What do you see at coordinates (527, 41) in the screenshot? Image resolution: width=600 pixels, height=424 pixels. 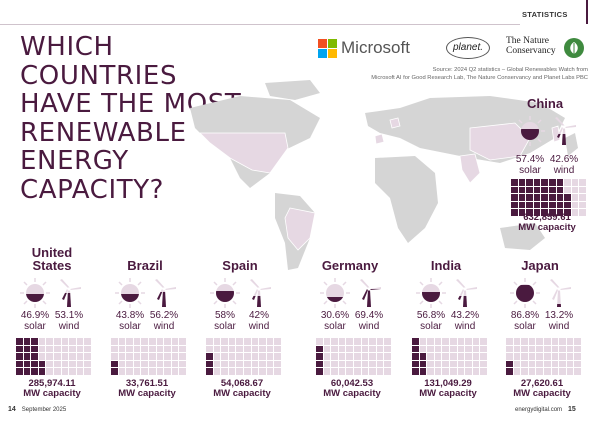 I see `tnc-line: The Nature` at bounding box center [527, 41].